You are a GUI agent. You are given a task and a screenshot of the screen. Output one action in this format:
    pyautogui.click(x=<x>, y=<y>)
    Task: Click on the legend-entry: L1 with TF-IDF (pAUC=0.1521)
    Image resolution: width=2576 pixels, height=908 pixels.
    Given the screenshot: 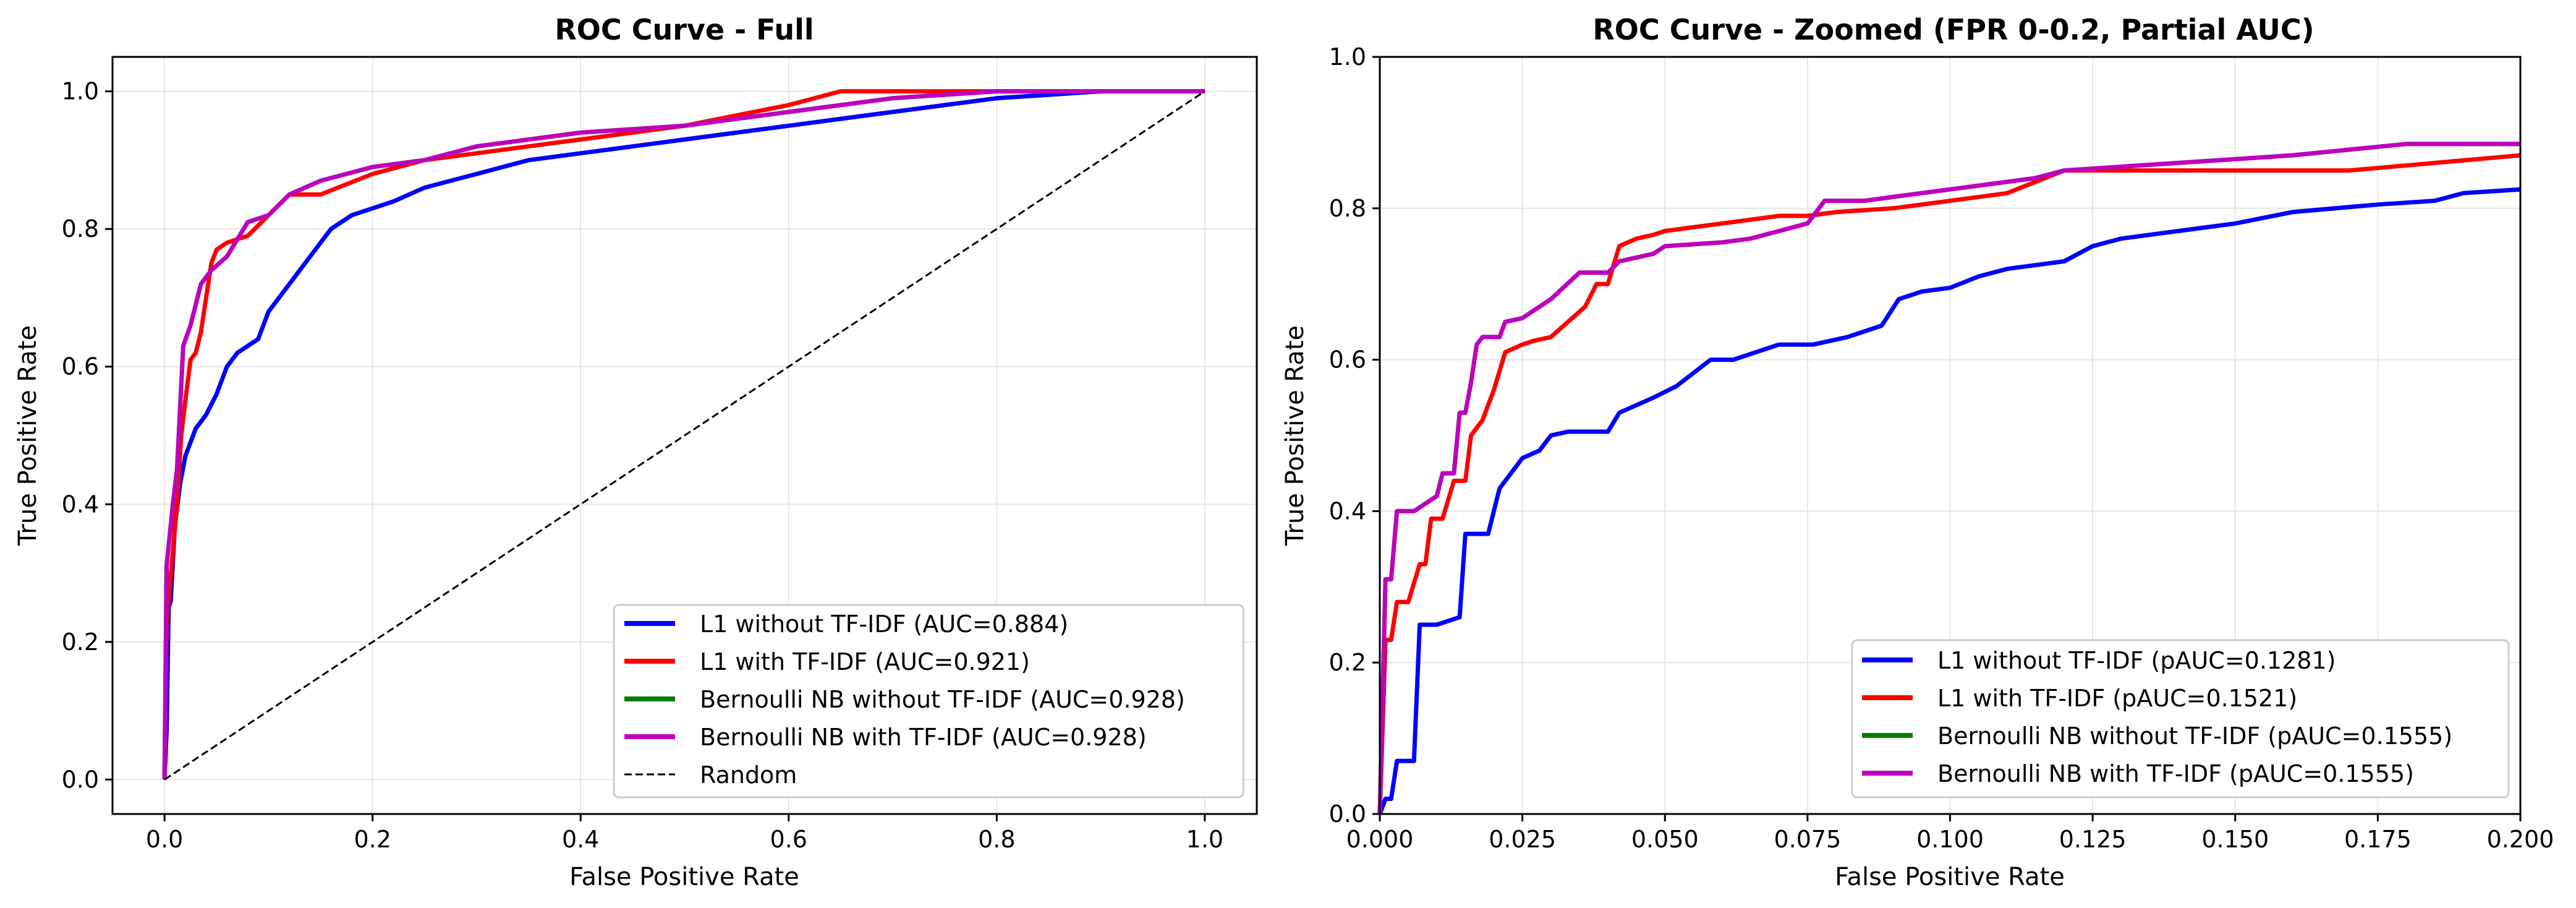 What is the action you would take?
    pyautogui.click(x=2117, y=698)
    